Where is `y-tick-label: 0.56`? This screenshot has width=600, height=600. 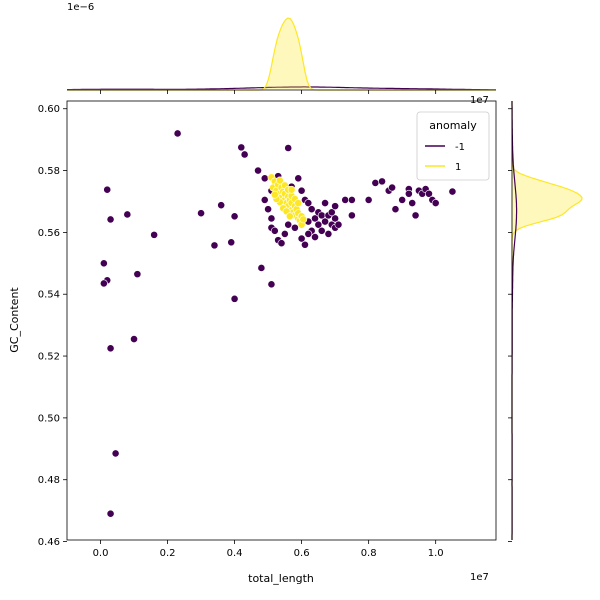 y-tick-label: 0.56 is located at coordinates (49, 233).